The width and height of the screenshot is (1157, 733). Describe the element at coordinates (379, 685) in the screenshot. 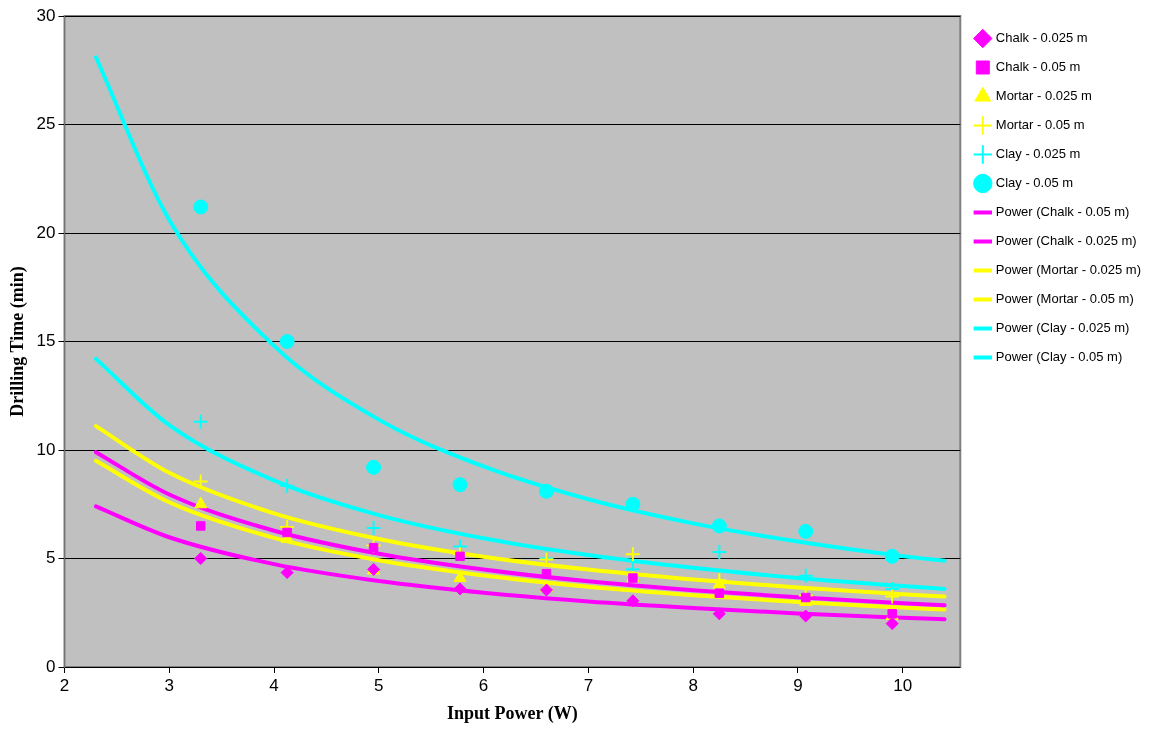

I see `x-tick-label: 5` at that location.